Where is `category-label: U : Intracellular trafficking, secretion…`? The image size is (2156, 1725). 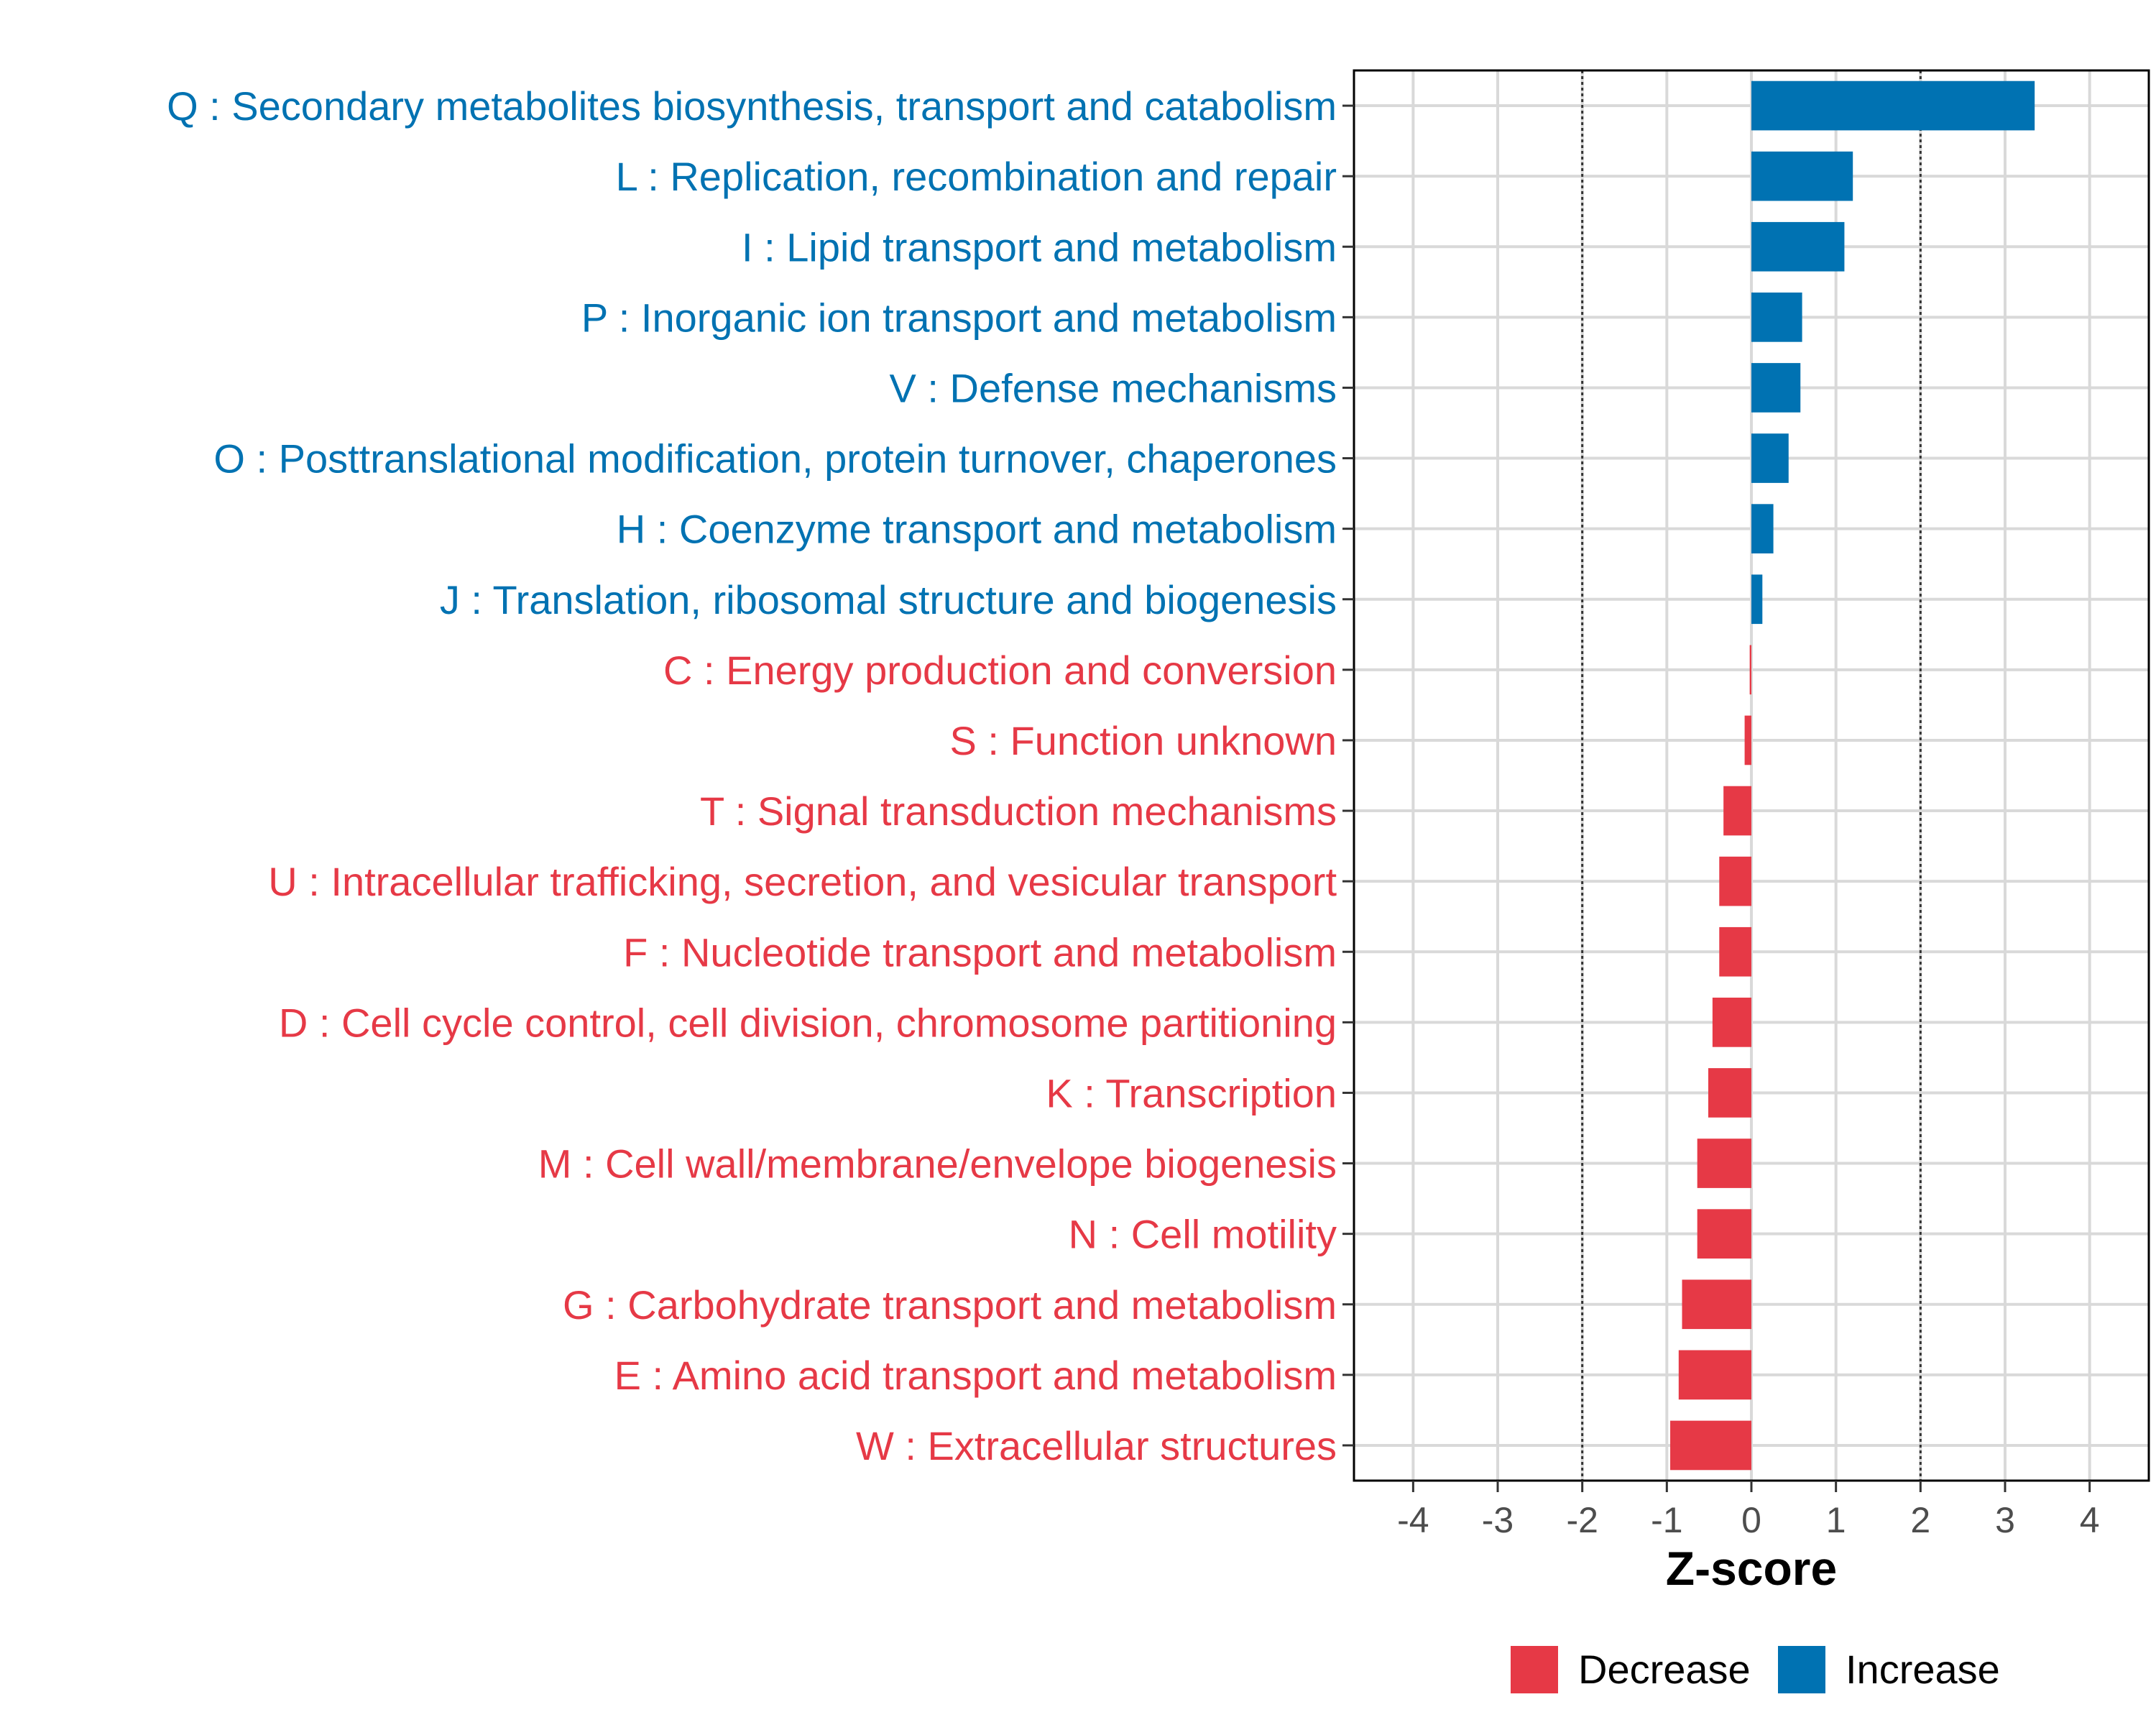
category-label: U : Intracellular trafficking, secretion… is located at coordinates (802, 881).